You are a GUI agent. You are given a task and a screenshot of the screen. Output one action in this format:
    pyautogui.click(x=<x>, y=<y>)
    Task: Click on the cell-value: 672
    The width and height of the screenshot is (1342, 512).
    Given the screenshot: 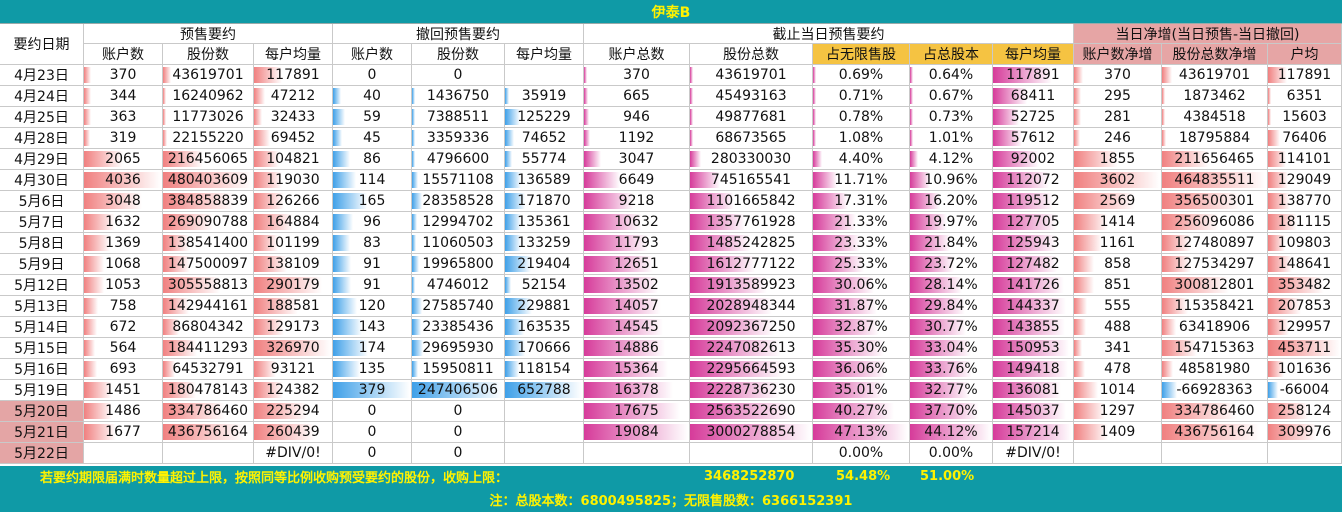 What is the action you would take?
    pyautogui.click(x=123, y=327)
    